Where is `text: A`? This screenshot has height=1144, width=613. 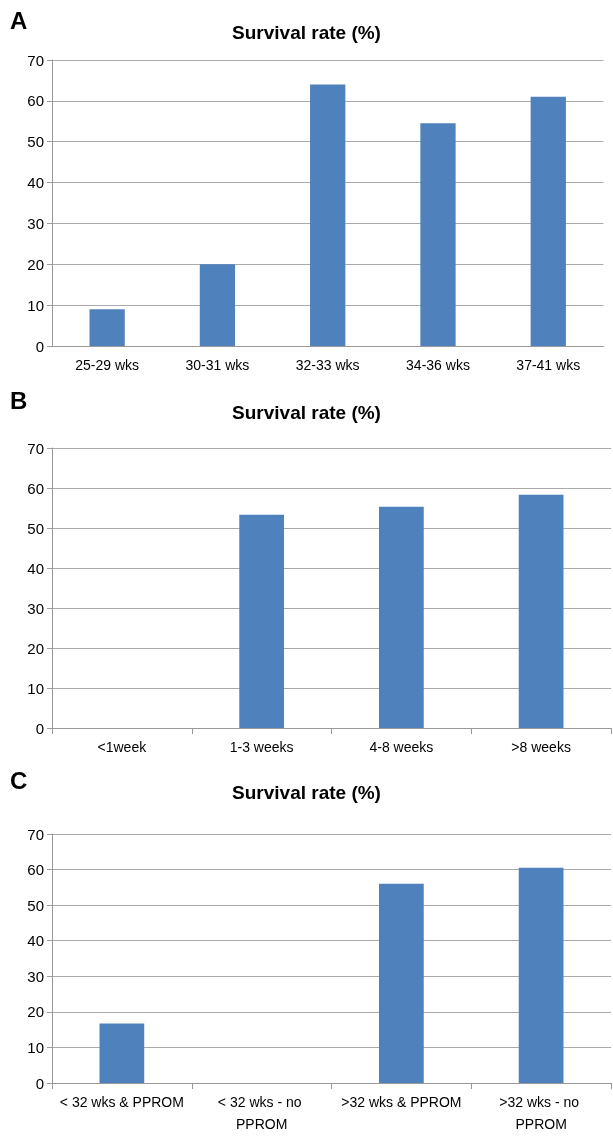 text: A is located at coordinates (19, 20).